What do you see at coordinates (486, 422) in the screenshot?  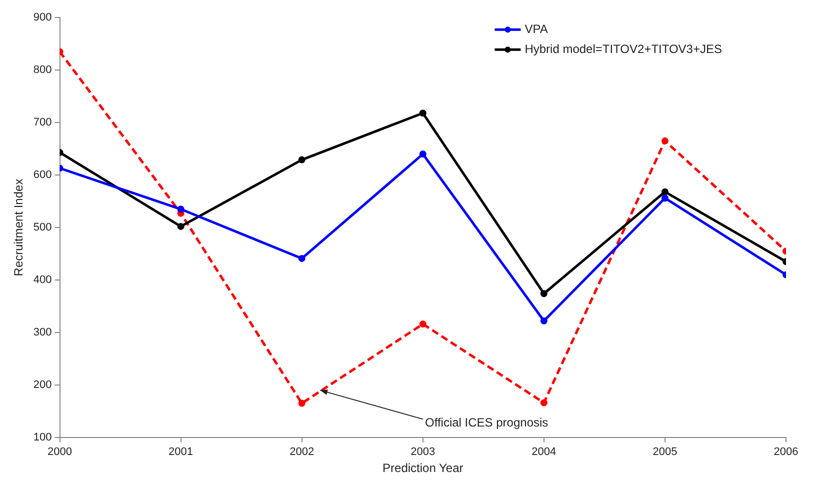 I see `annotation: Official ICES prognosis` at bounding box center [486, 422].